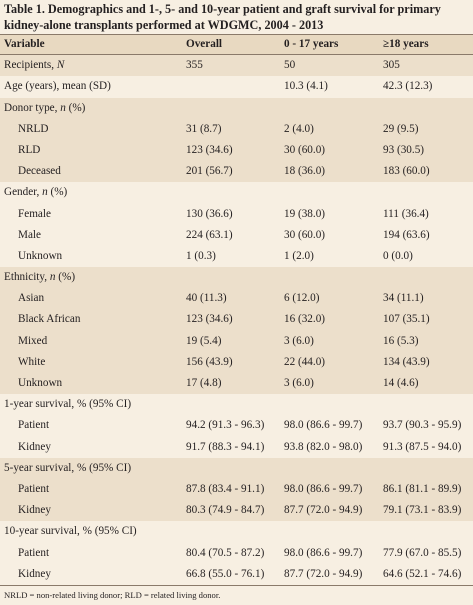  Describe the element at coordinates (406, 213) in the screenshot. I see `cell-18-plus: 111 (36.4)` at that location.